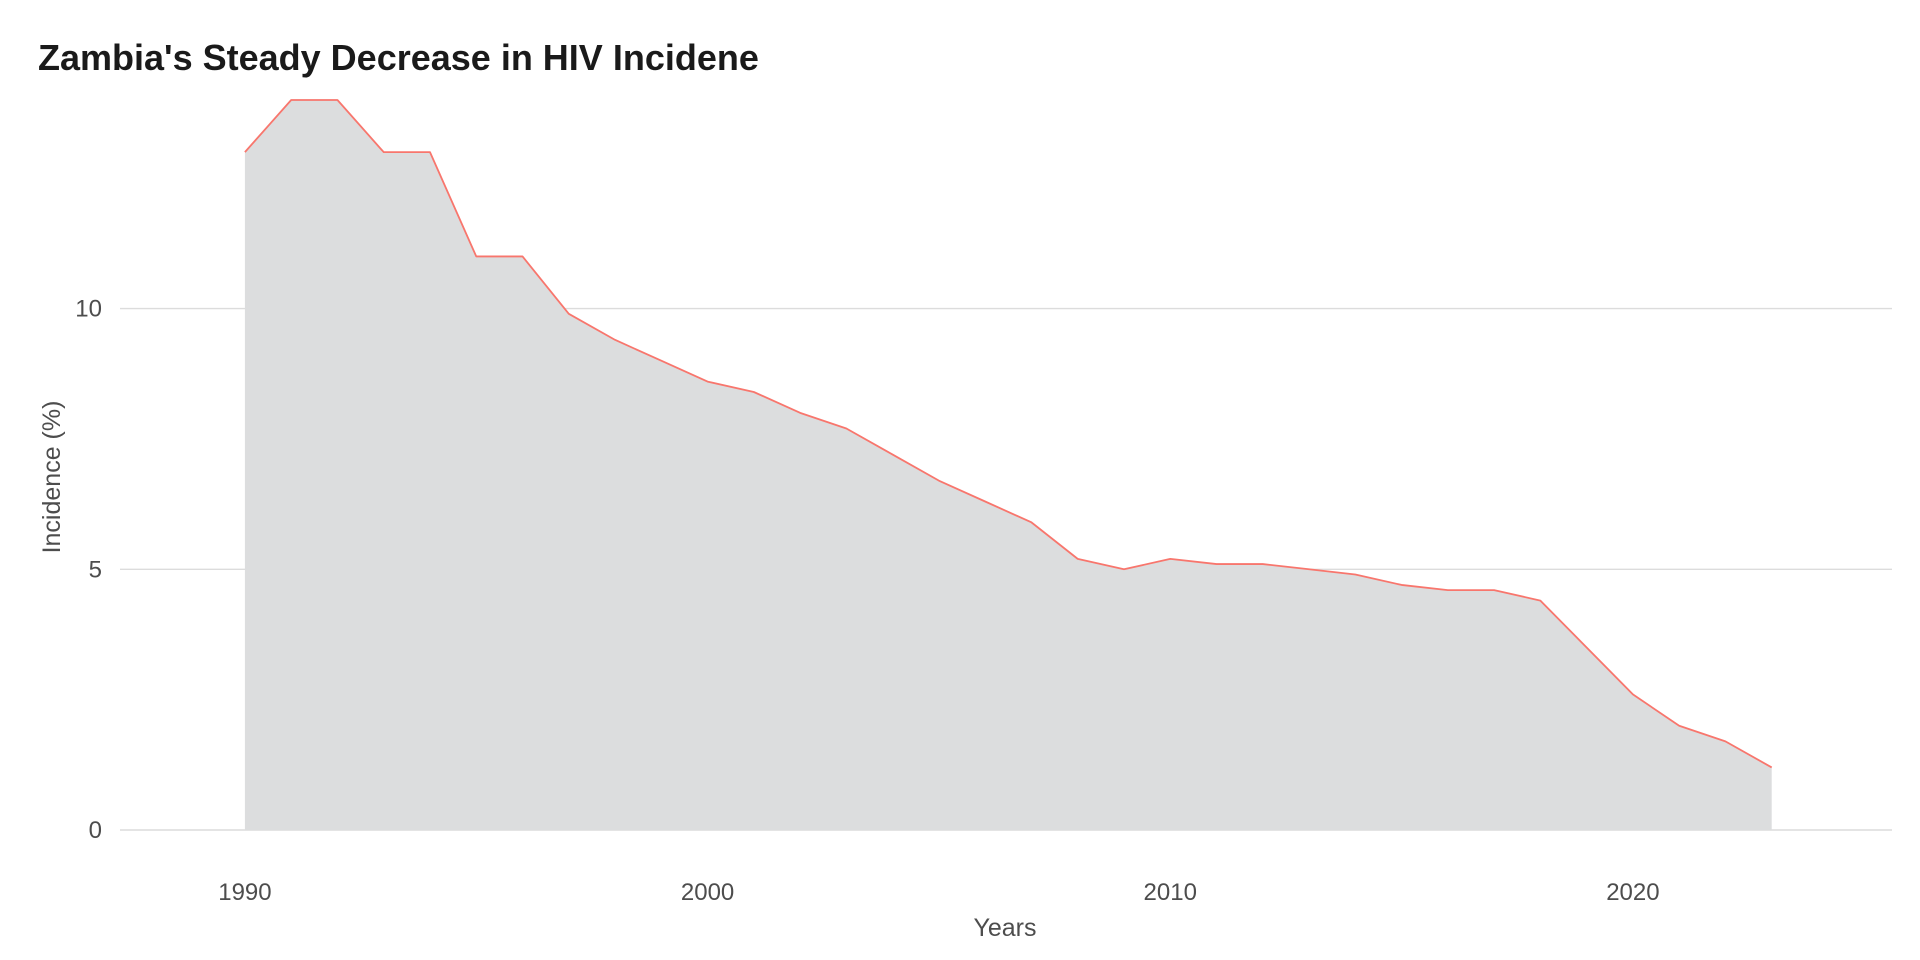 The height and width of the screenshot is (960, 1920). What do you see at coordinates (707, 892) in the screenshot?
I see `x-tick-label: 2000` at bounding box center [707, 892].